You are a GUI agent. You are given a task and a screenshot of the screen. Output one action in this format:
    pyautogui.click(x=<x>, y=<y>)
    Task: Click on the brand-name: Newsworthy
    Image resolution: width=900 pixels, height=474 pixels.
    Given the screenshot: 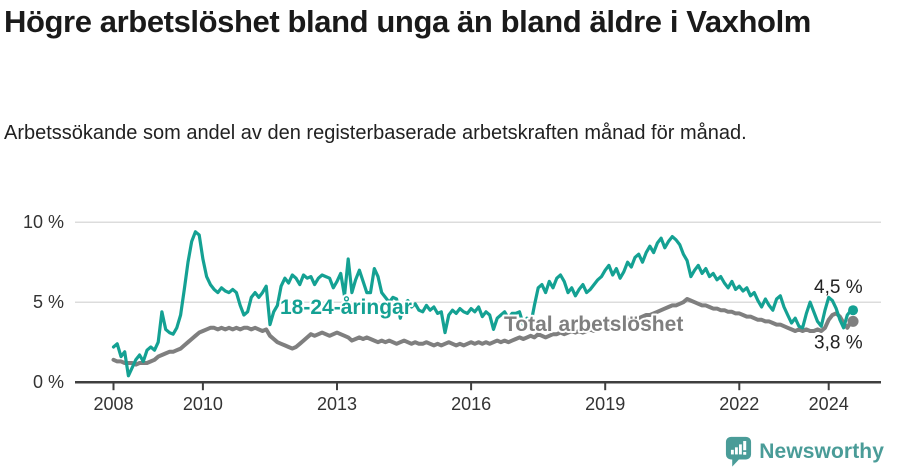 What is the action you would take?
    pyautogui.click(x=821, y=451)
    